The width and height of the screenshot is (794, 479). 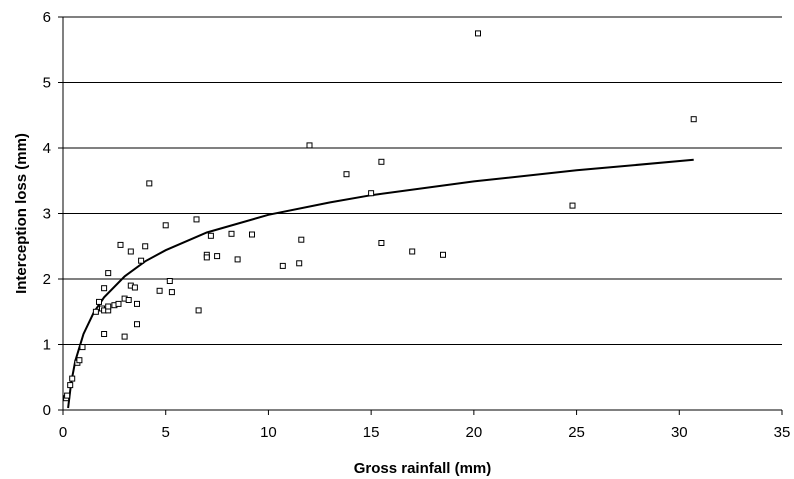 What do you see at coordinates (679, 432) in the screenshot?
I see `x-tick-label: 30` at bounding box center [679, 432].